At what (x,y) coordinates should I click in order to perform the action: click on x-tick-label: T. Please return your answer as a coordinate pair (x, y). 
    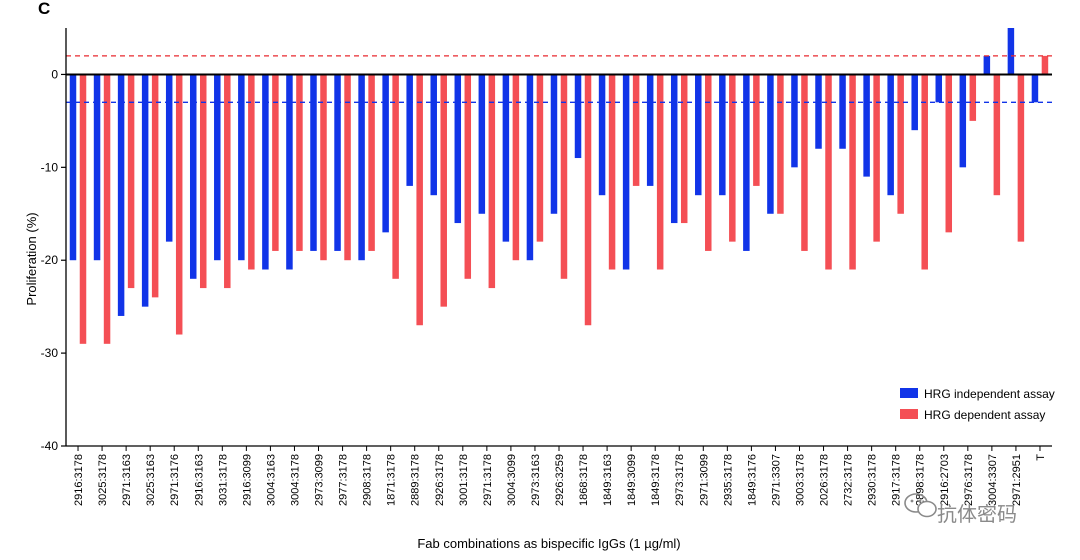
    Looking at the image, I should click on (1041, 457).